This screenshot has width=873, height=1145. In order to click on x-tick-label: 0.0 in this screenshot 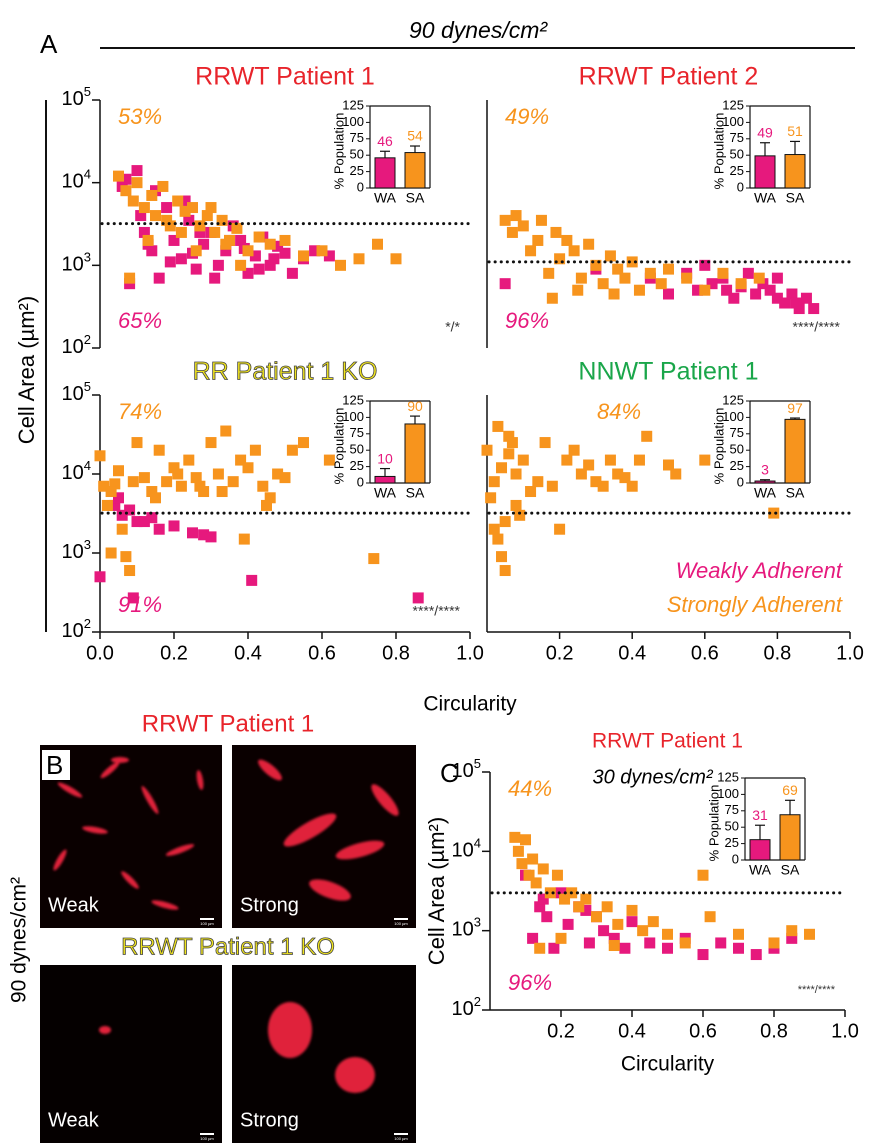, I will do `click(100, 653)`.